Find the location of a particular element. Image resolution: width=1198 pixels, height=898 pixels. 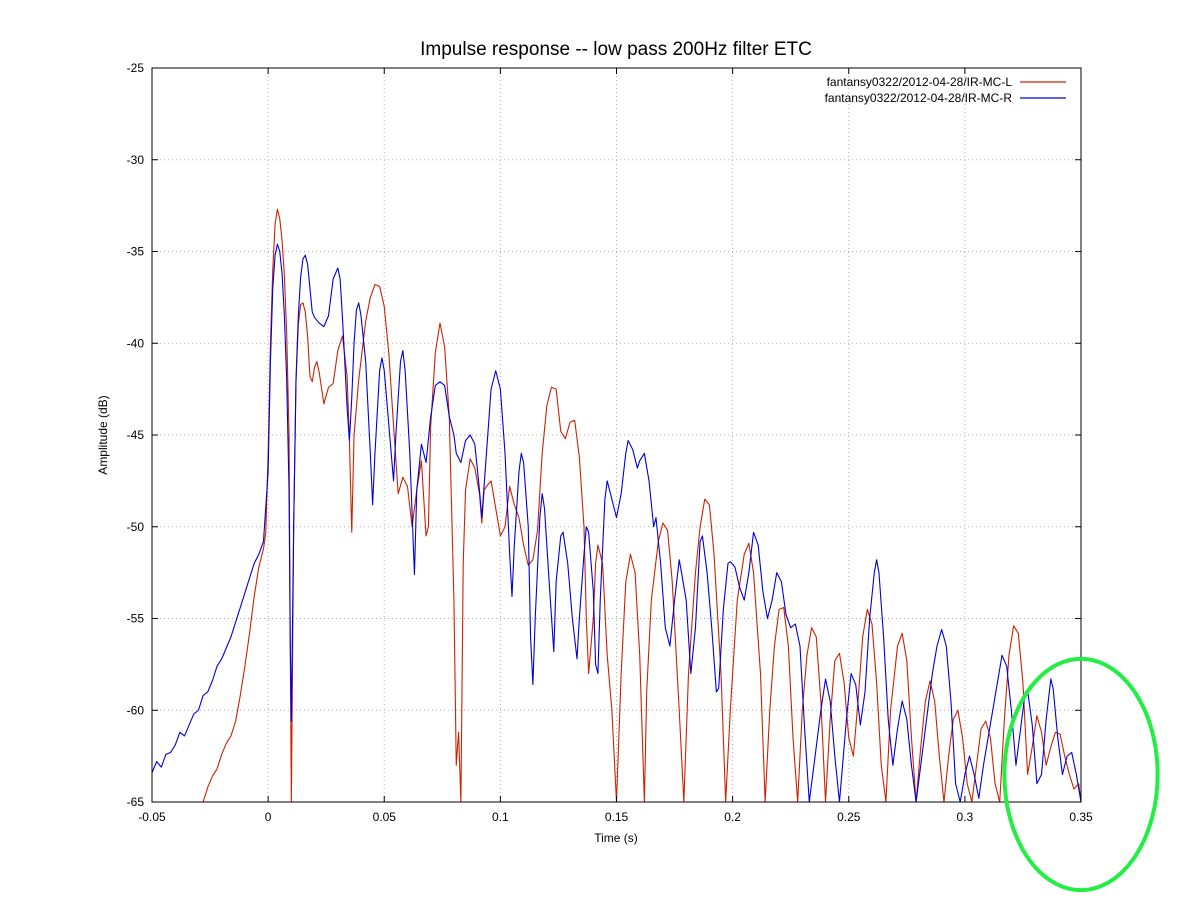

x-tick-label: 0.2 is located at coordinates (732, 817).